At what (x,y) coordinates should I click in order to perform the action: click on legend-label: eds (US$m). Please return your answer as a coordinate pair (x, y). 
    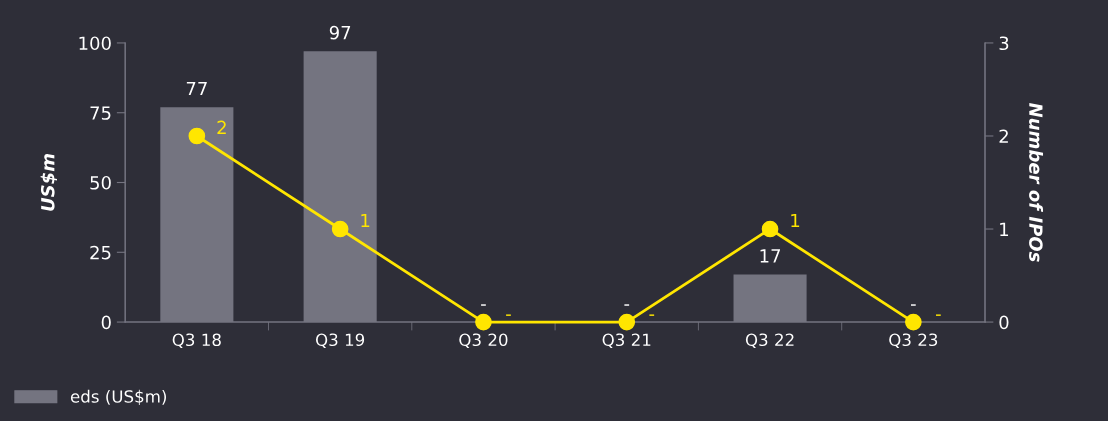
    Looking at the image, I should click on (118, 397).